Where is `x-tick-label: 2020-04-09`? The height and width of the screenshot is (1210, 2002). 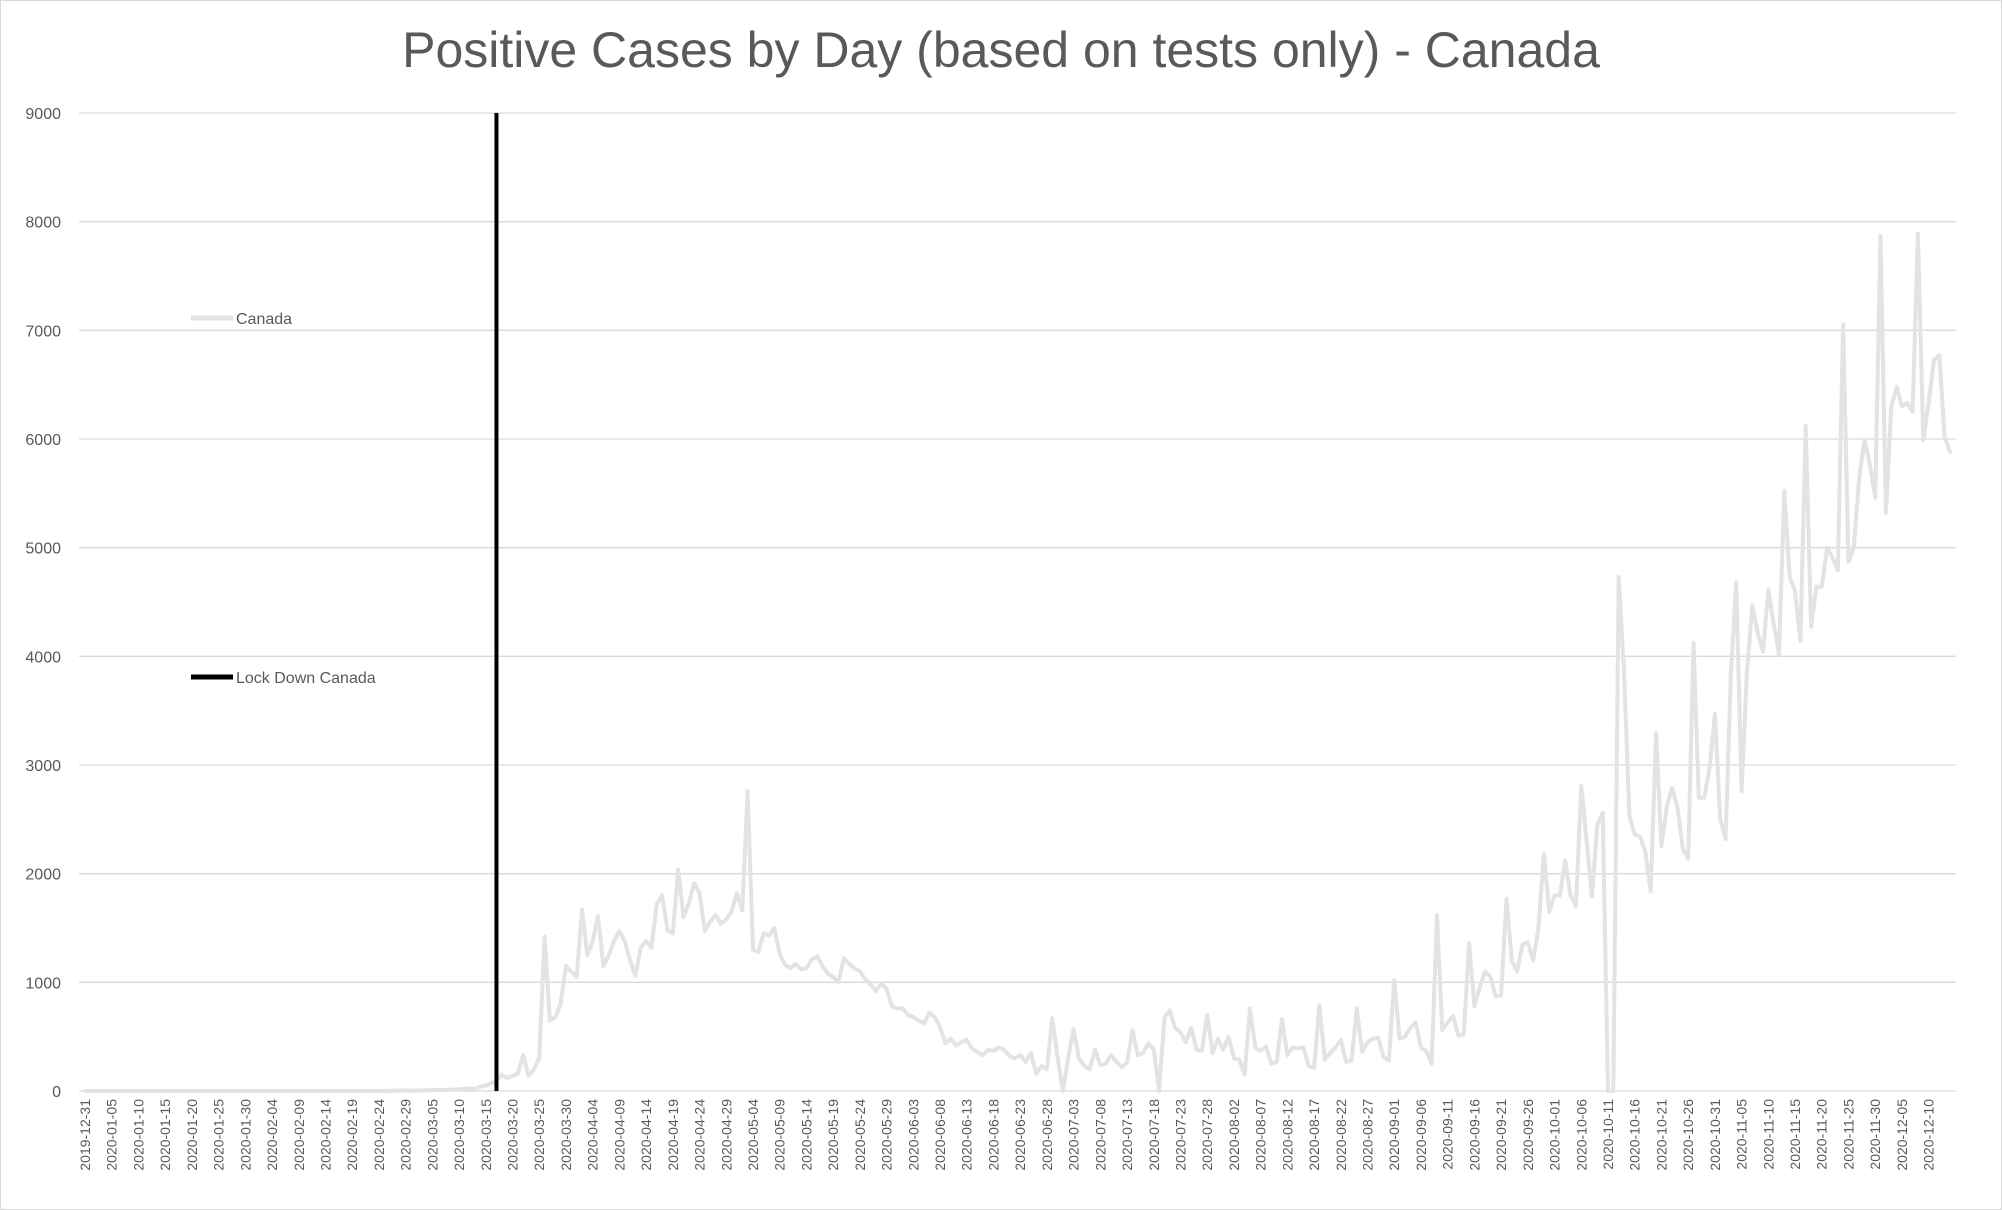
x-tick-label: 2020-04-09 is located at coordinates (619, 1135).